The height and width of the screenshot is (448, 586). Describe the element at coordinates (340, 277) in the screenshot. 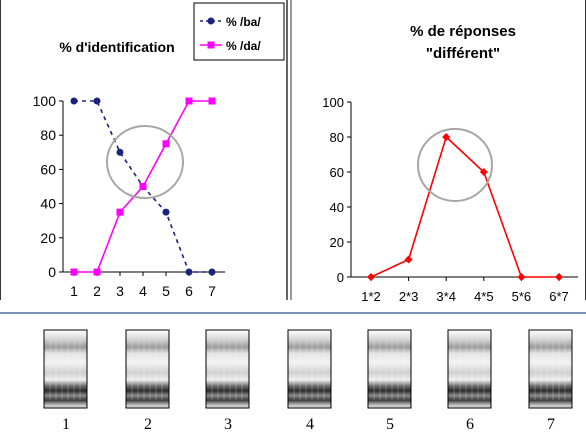

I see `right-y-tick-label: 0` at that location.